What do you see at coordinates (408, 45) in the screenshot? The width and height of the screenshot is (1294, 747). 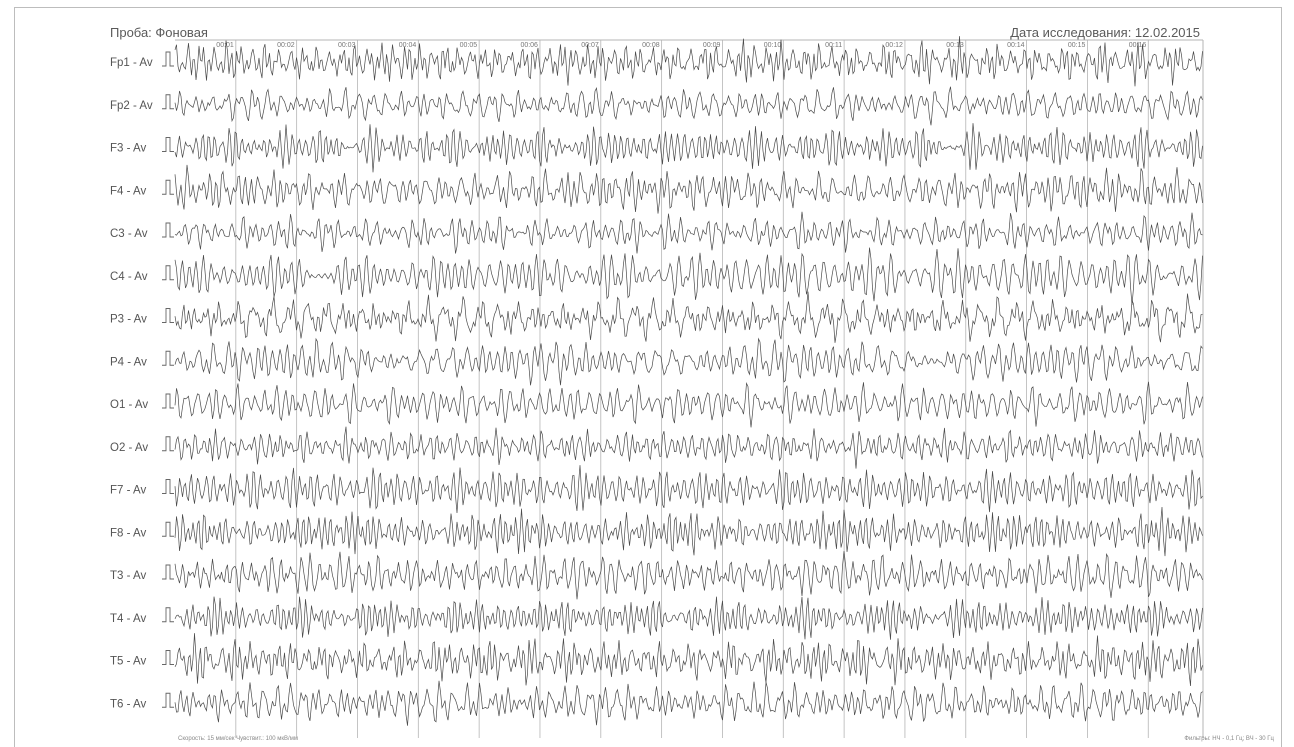 I see `time-tick-label: 00:04` at bounding box center [408, 45].